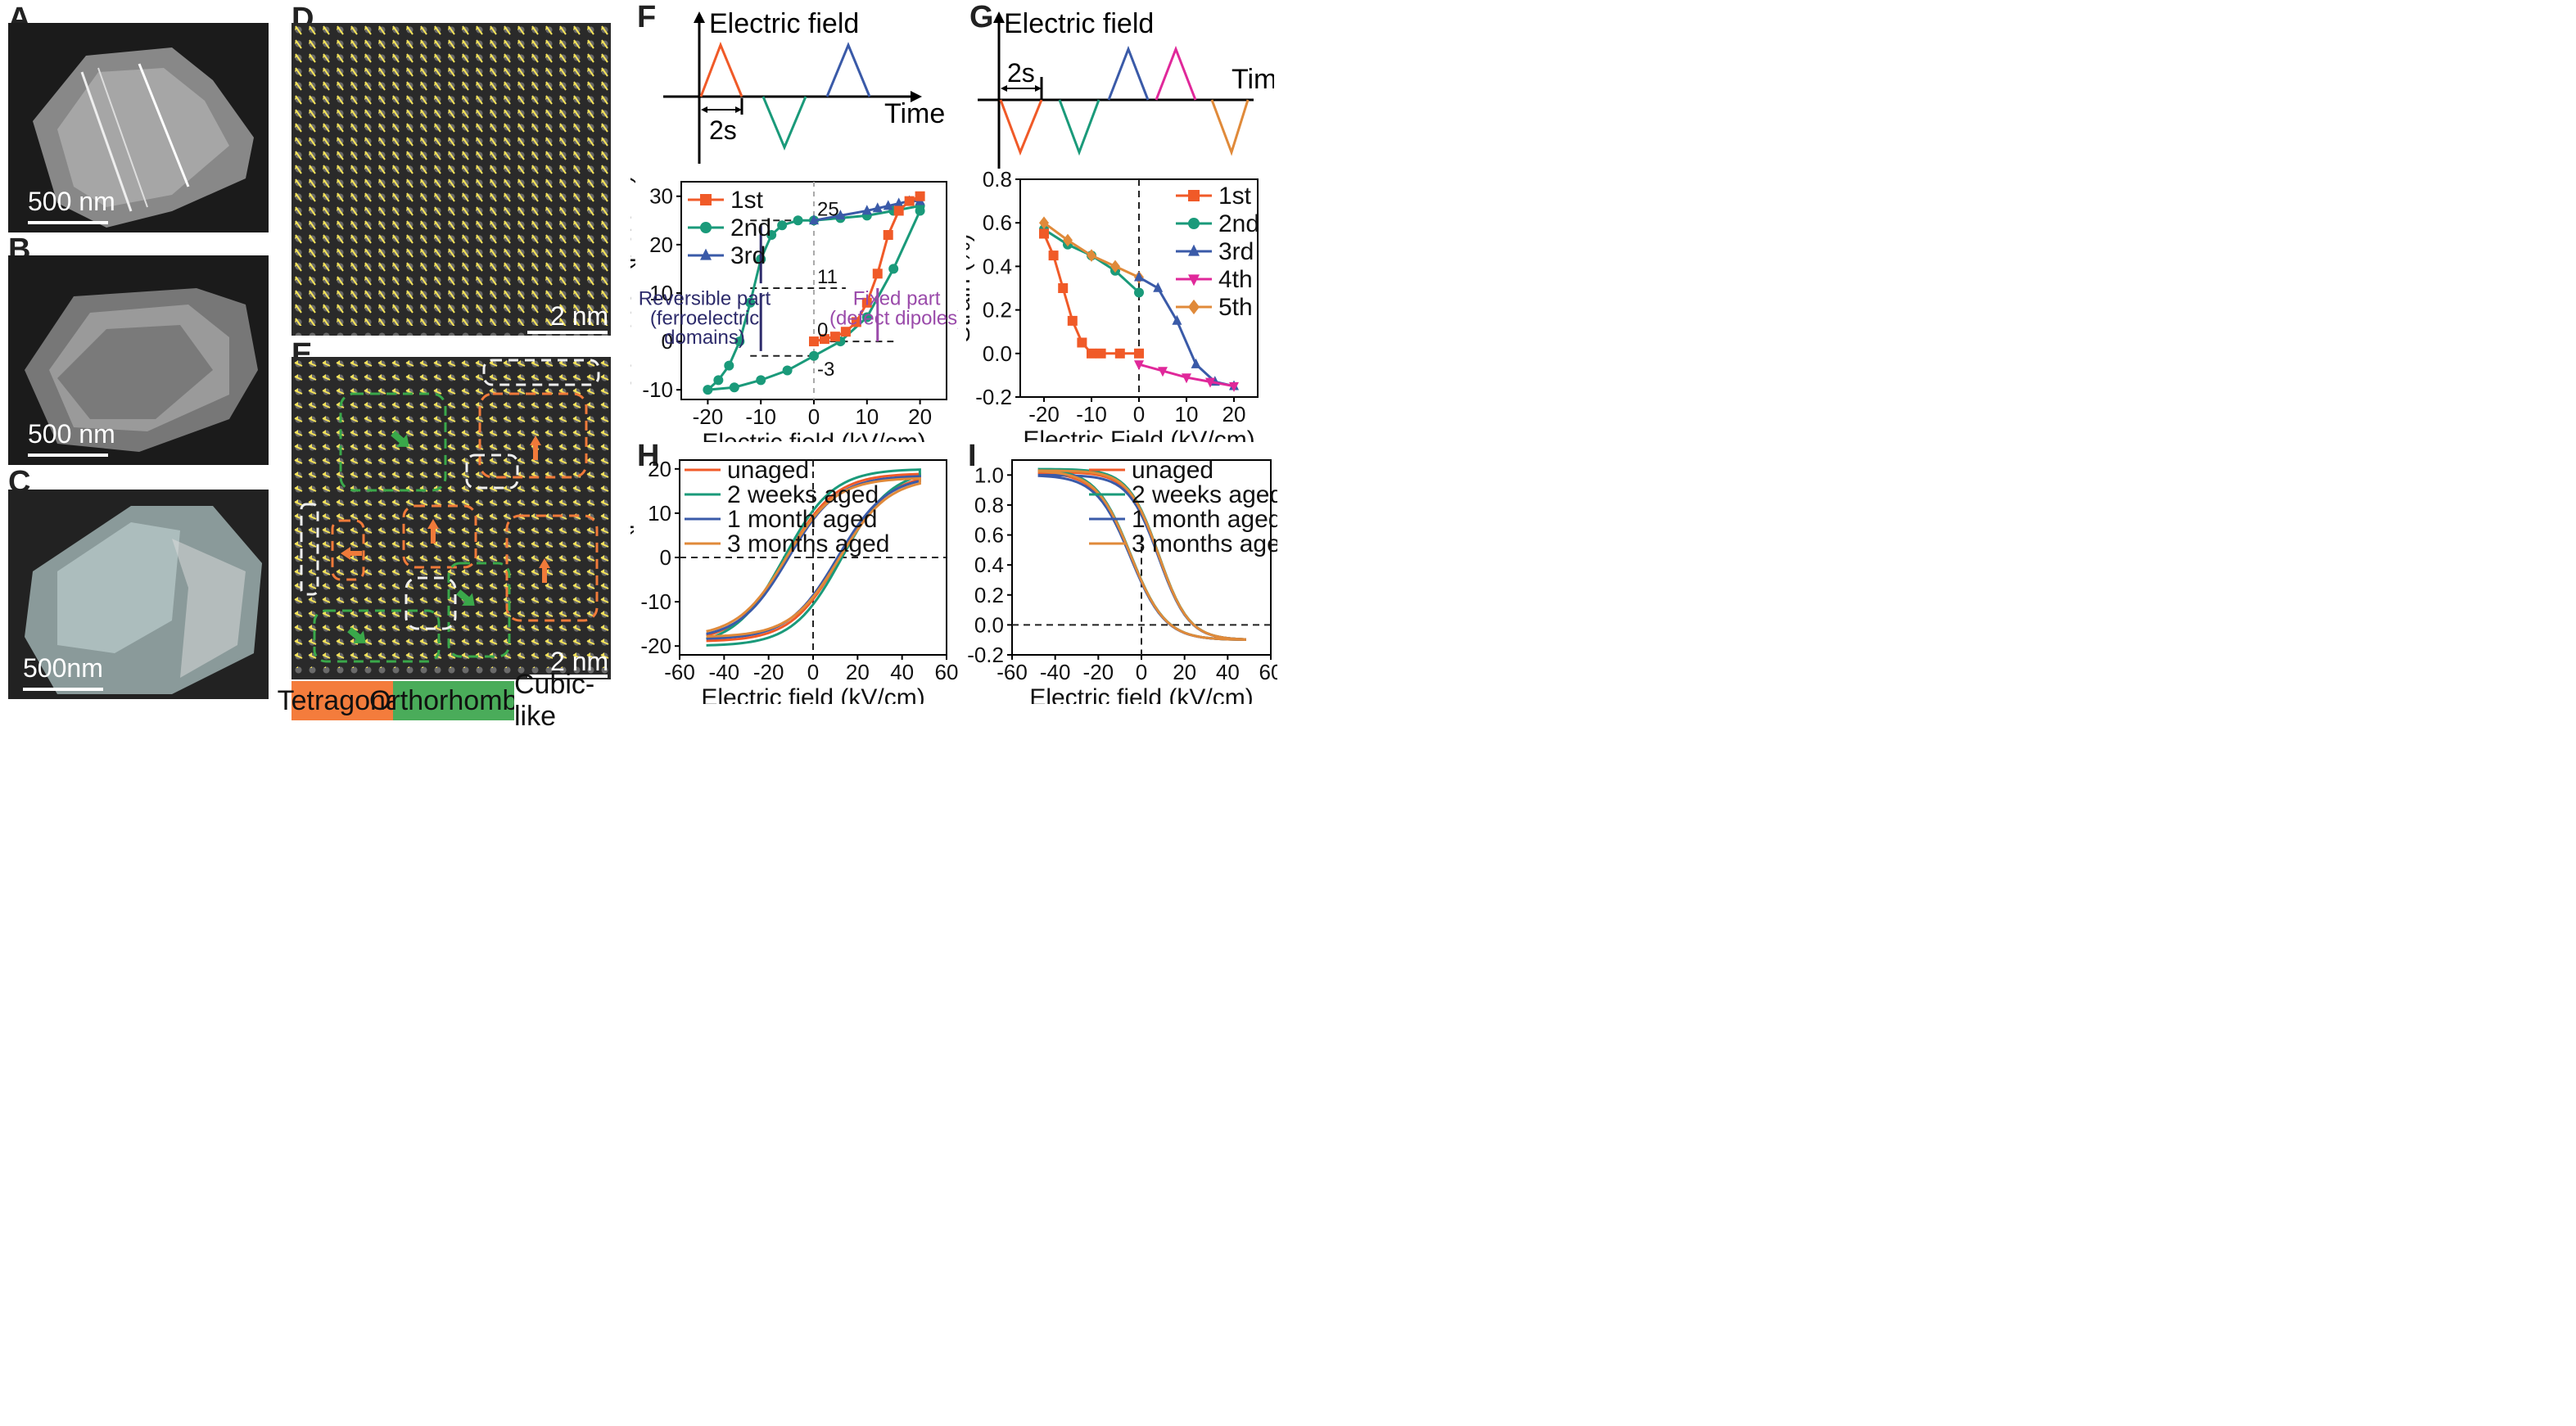  What do you see at coordinates (705, 299) in the screenshot?
I see `annot-reversible: Reversible part` at bounding box center [705, 299].